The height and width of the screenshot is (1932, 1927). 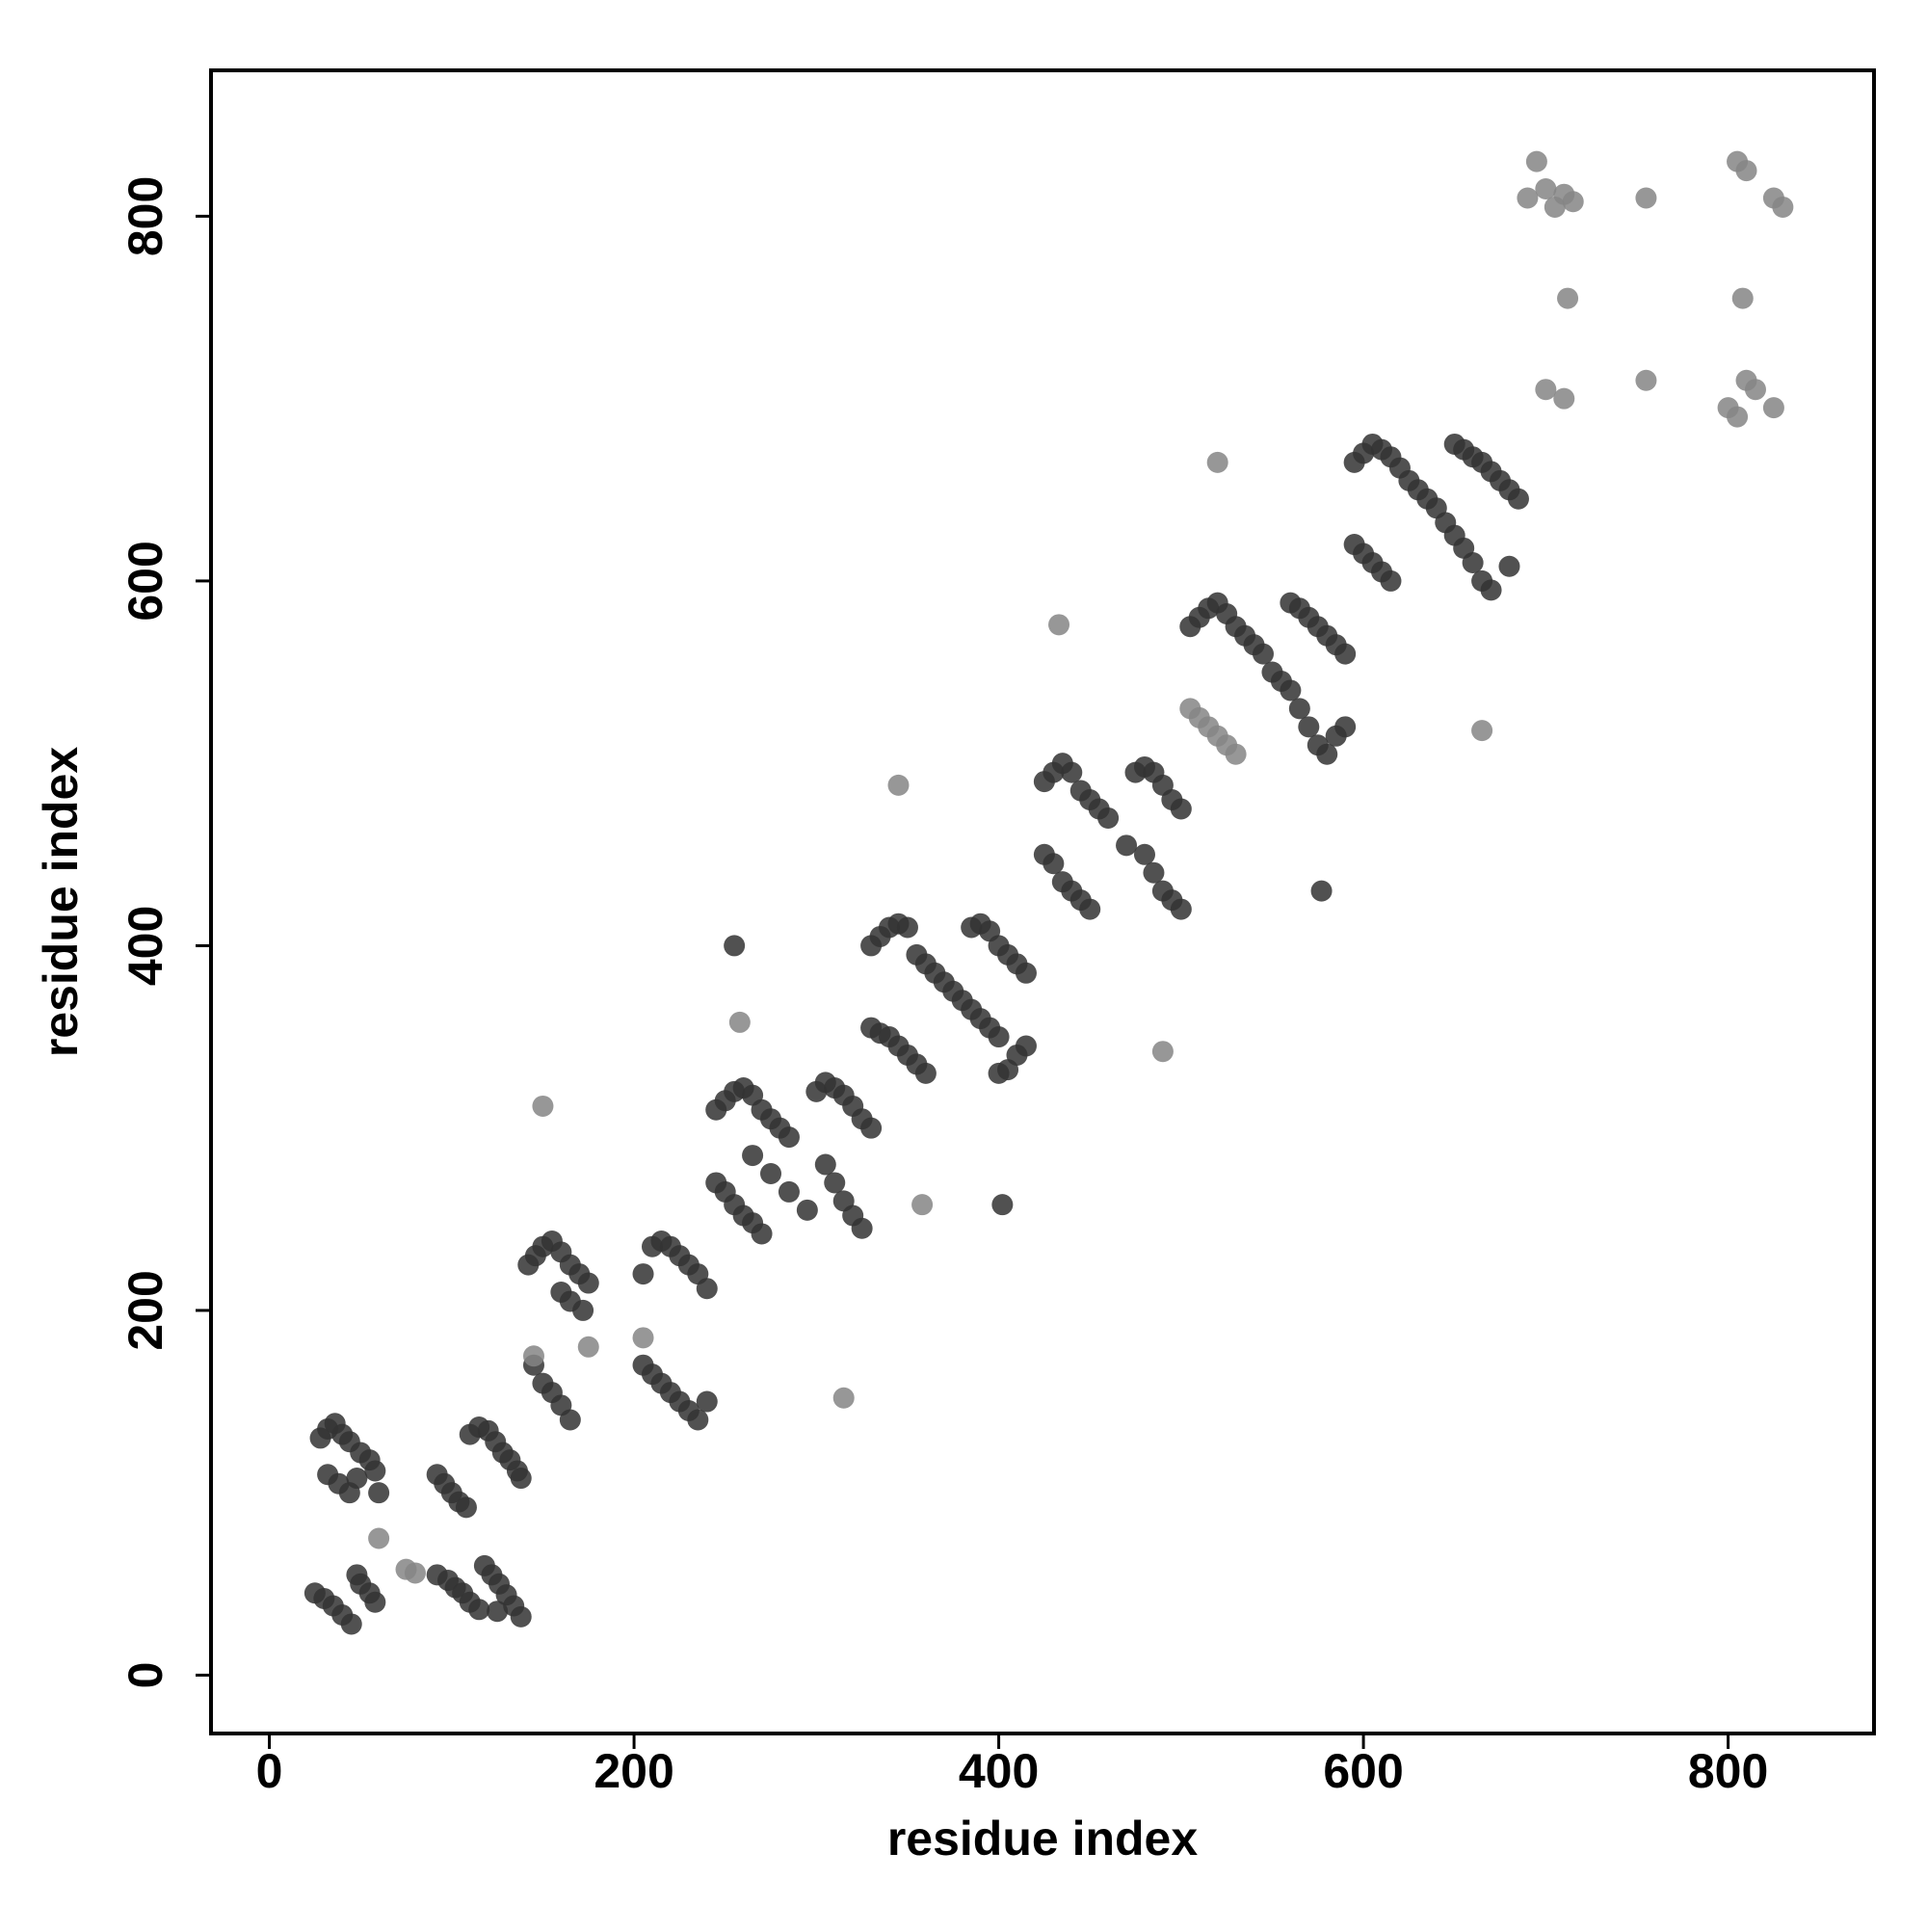 What do you see at coordinates (145, 216) in the screenshot?
I see `y-tick-label: 800` at bounding box center [145, 216].